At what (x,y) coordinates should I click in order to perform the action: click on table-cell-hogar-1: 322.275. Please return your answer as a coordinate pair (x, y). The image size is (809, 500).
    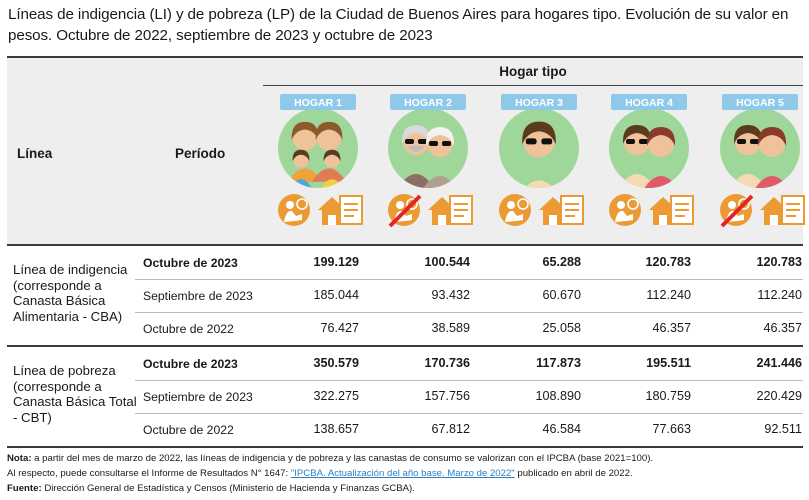
    Looking at the image, I should click on (336, 396).